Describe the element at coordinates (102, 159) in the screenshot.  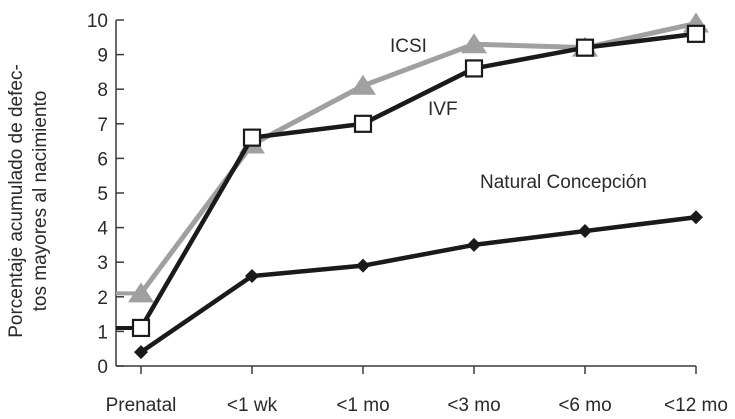
I see `y-tick-label: 6` at that location.